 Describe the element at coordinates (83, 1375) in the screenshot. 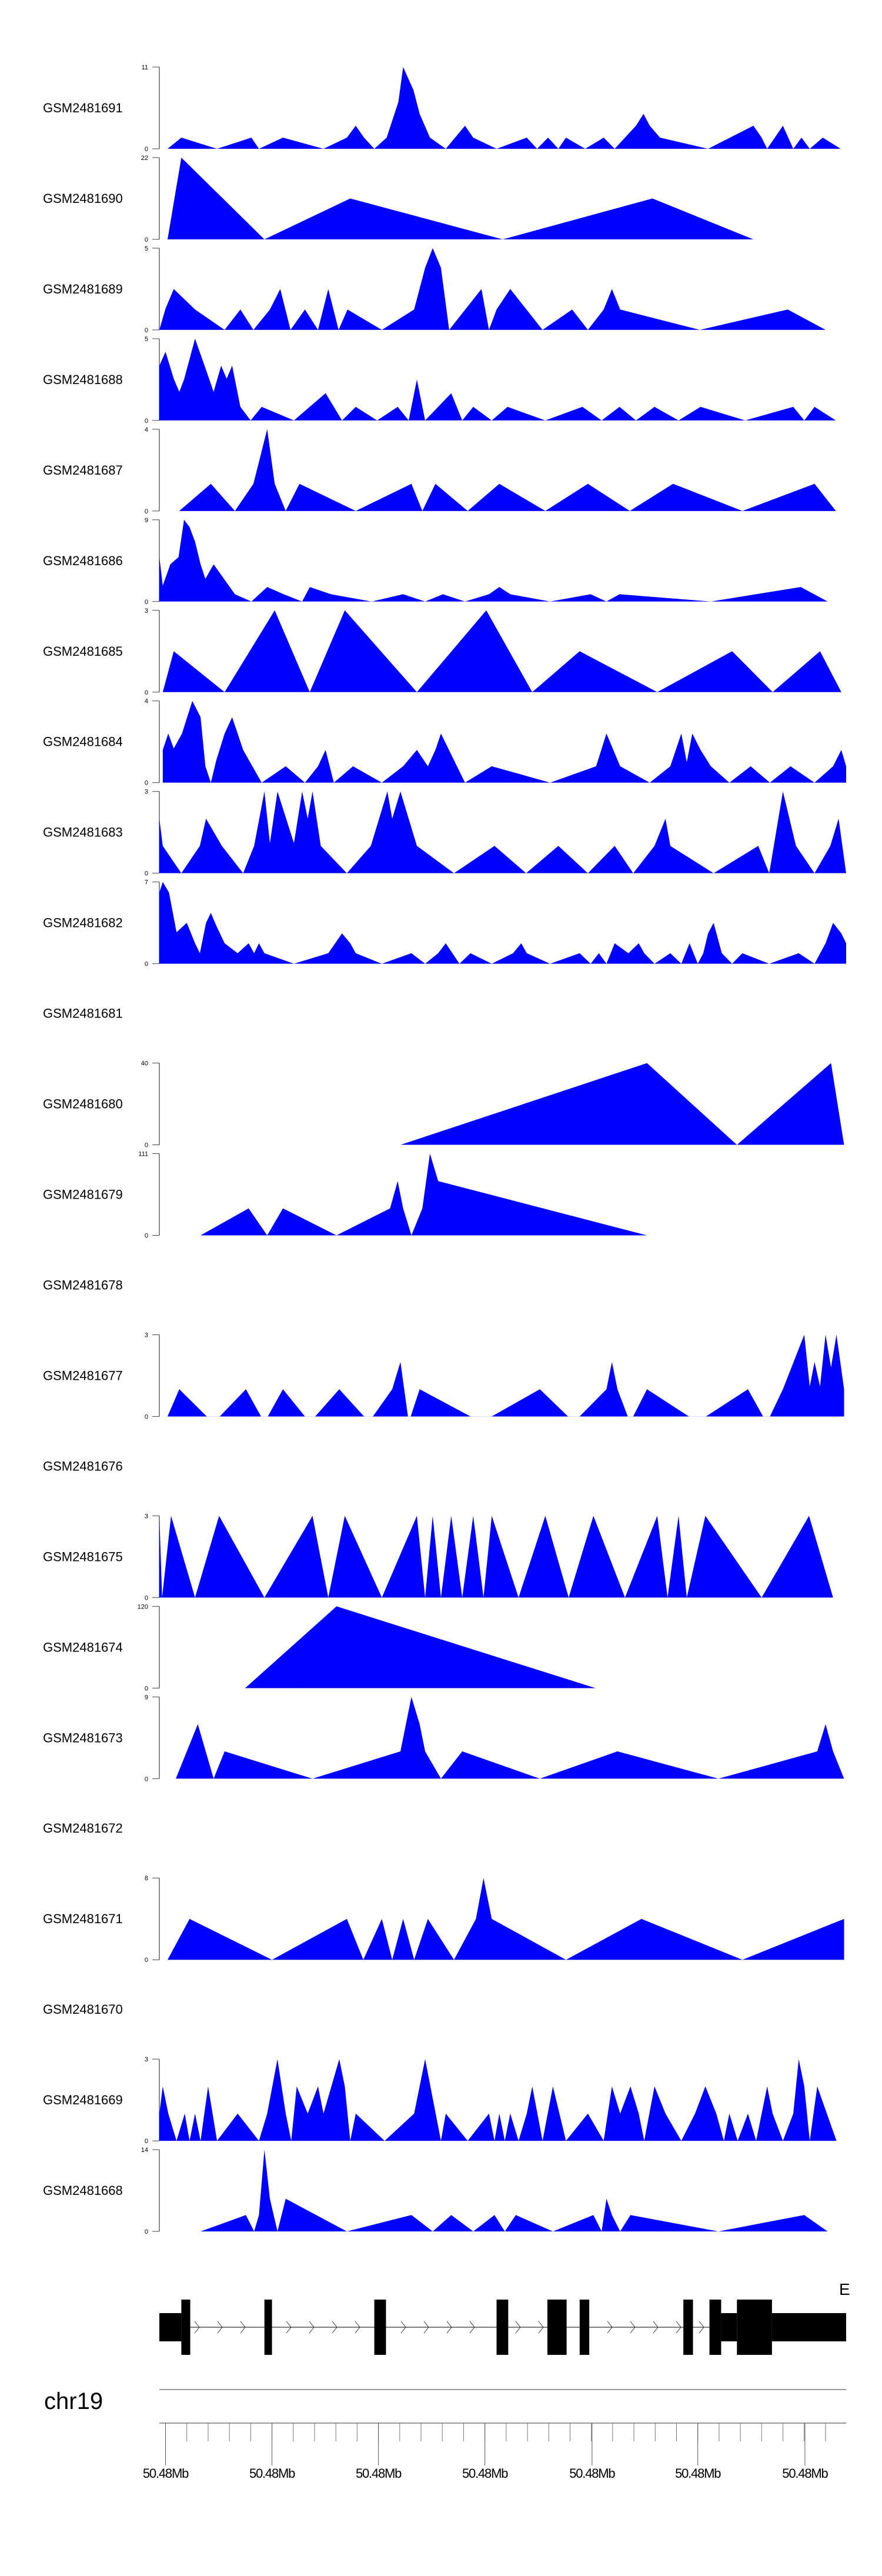

I see `track-label: GSM2481677` at that location.